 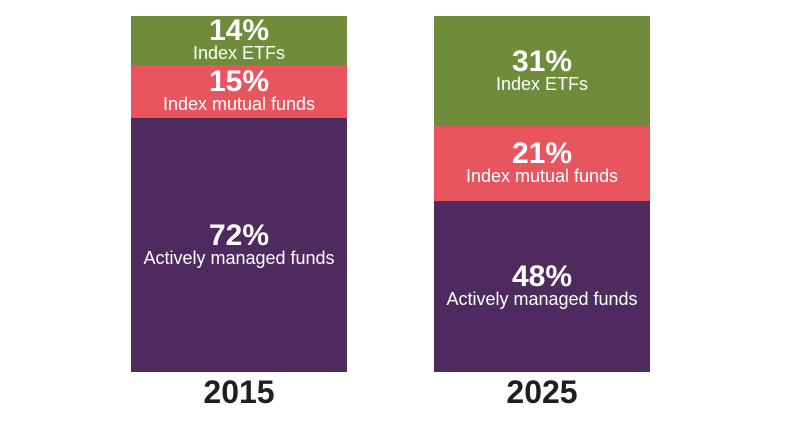 I want to click on data-label-value: 14%, so click(x=239, y=32).